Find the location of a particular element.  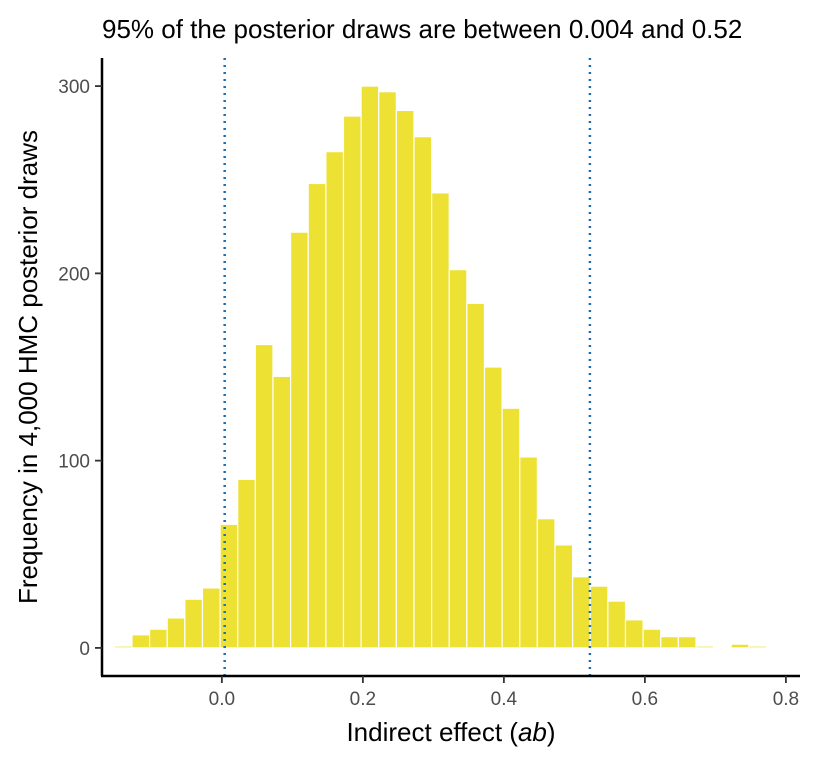

y-tick-label: 0 is located at coordinates (84, 649).